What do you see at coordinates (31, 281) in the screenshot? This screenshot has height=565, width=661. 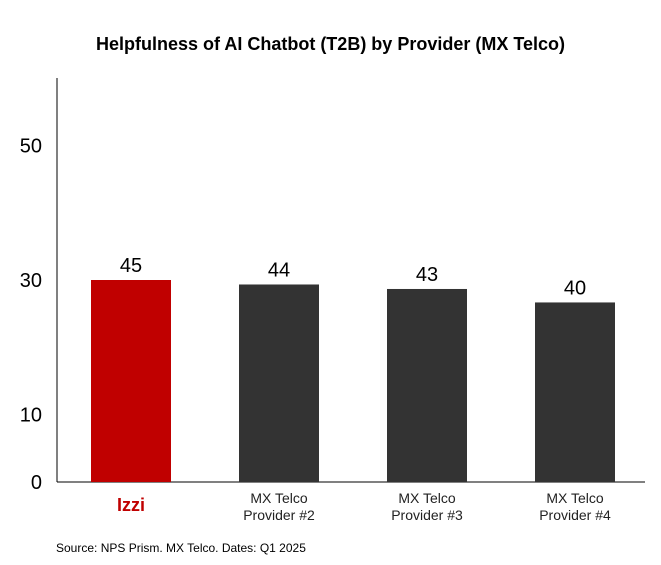 I see `y-tick-label: 30` at bounding box center [31, 281].